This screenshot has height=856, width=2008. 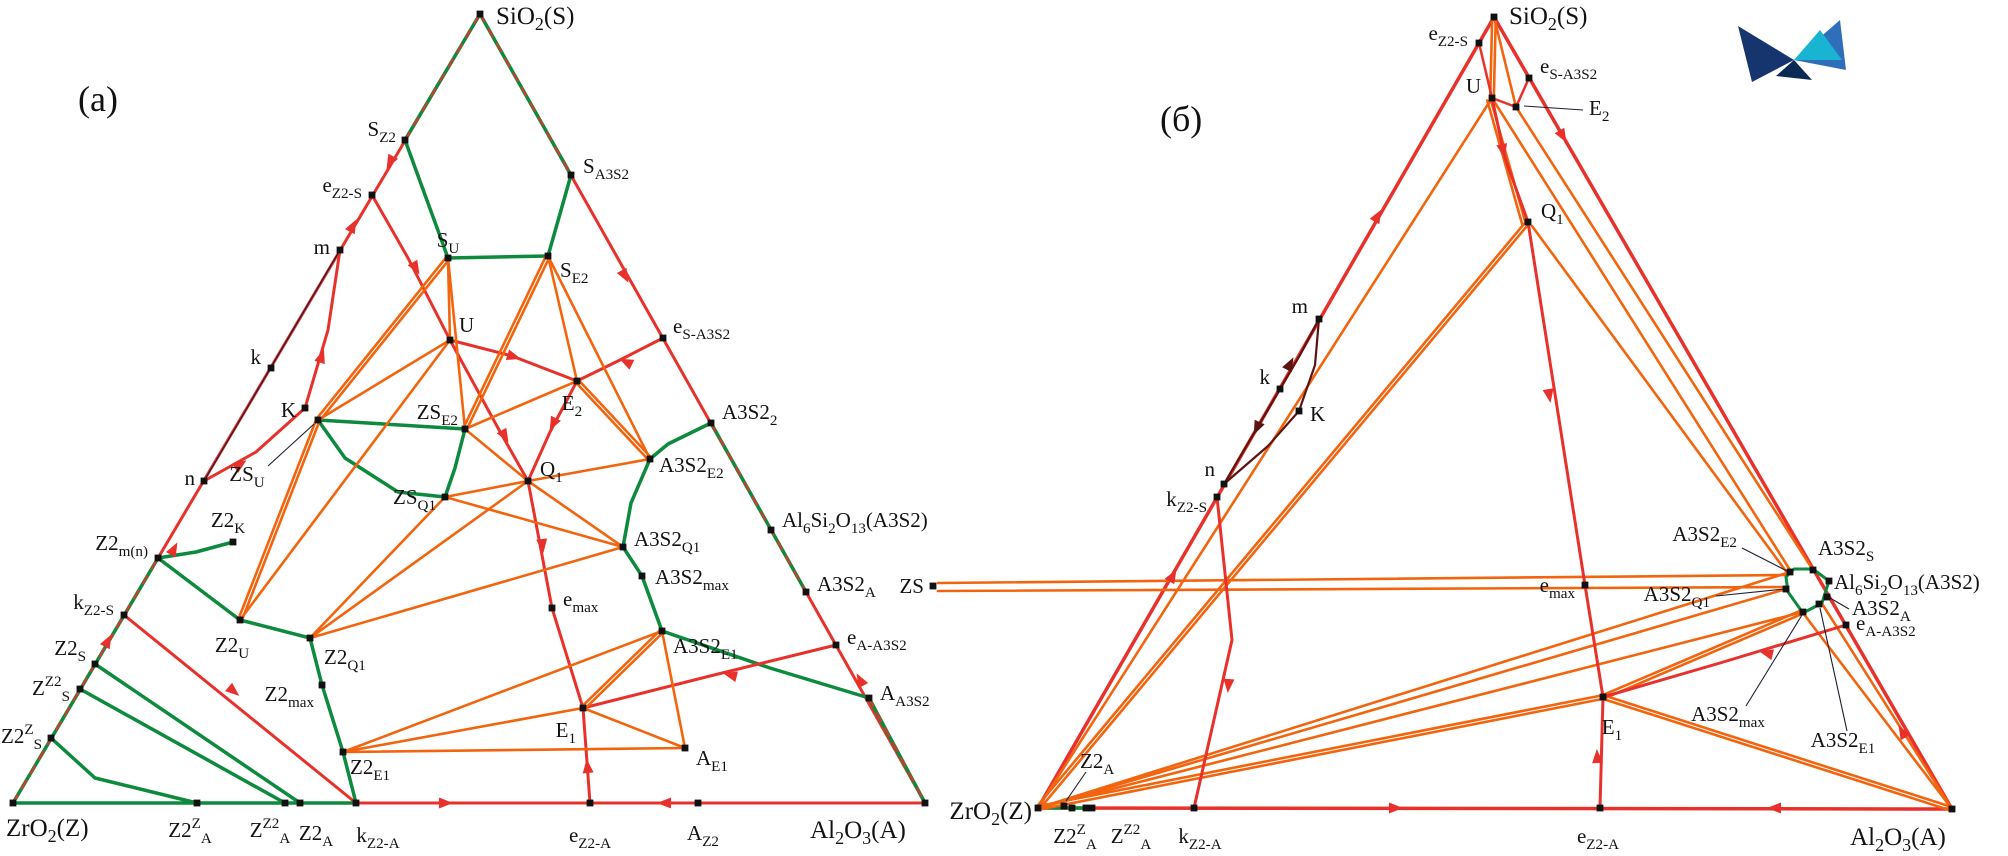 What do you see at coordinates (382, 131) in the screenshot?
I see `phase-point-label: SZ2` at bounding box center [382, 131].